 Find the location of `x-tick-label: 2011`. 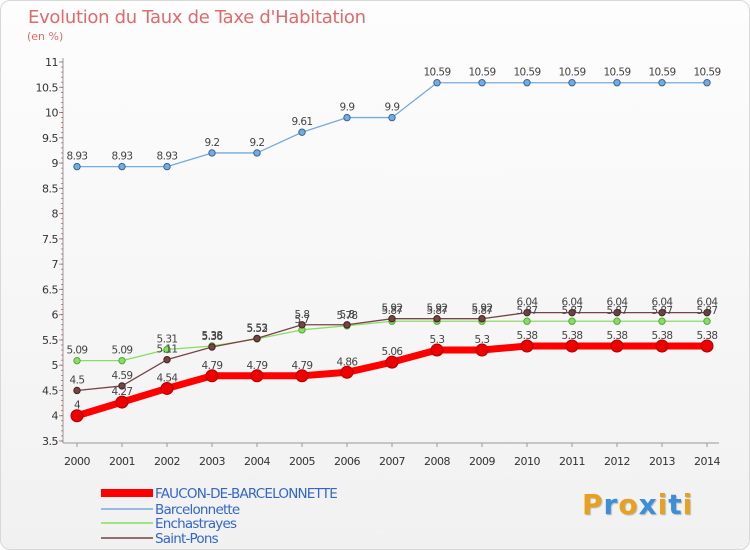

x-tick-label: 2011 is located at coordinates (572, 461).